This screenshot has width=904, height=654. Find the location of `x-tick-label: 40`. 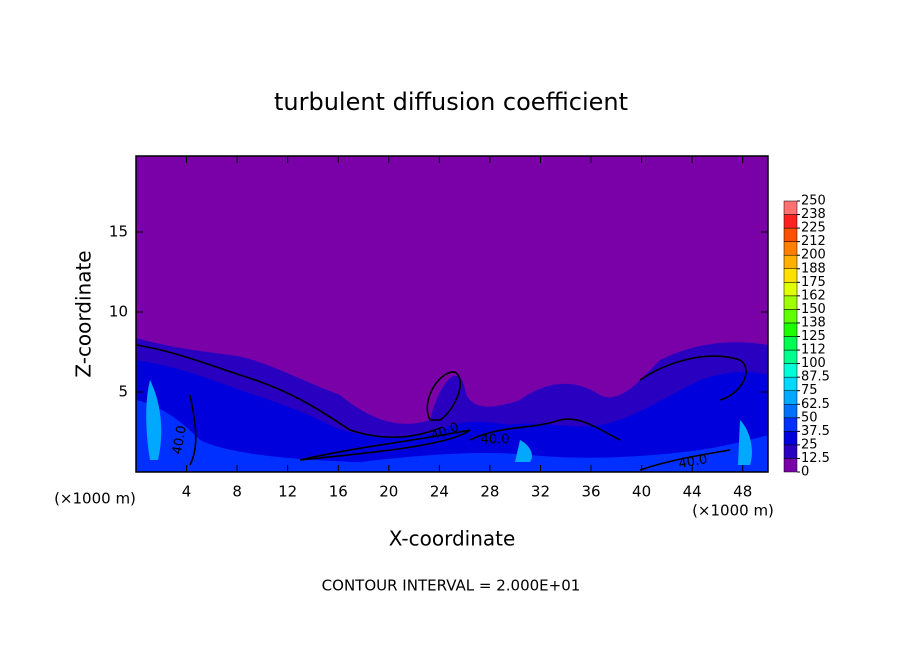

x-tick-label: 40 is located at coordinates (641, 492).